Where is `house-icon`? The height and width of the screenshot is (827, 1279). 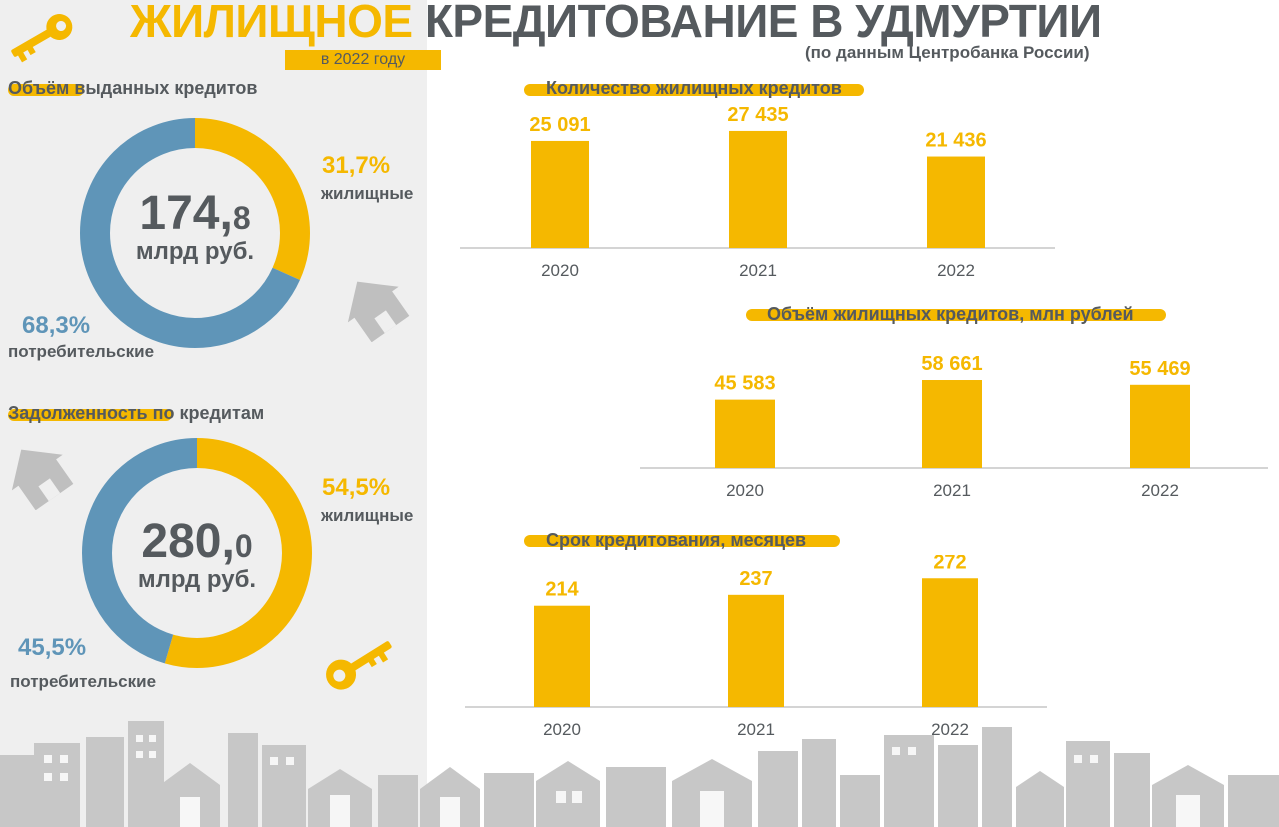
house-icon is located at coordinates (378, 311).